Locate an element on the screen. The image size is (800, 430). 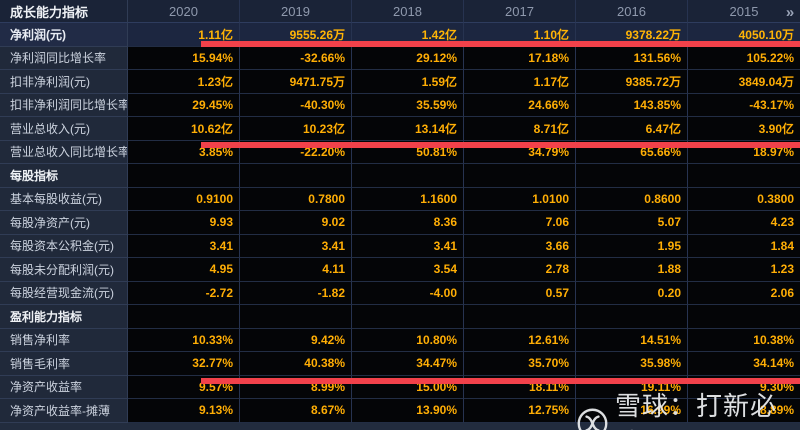
metric-value: 1.42亿 is located at coordinates (408, 35).